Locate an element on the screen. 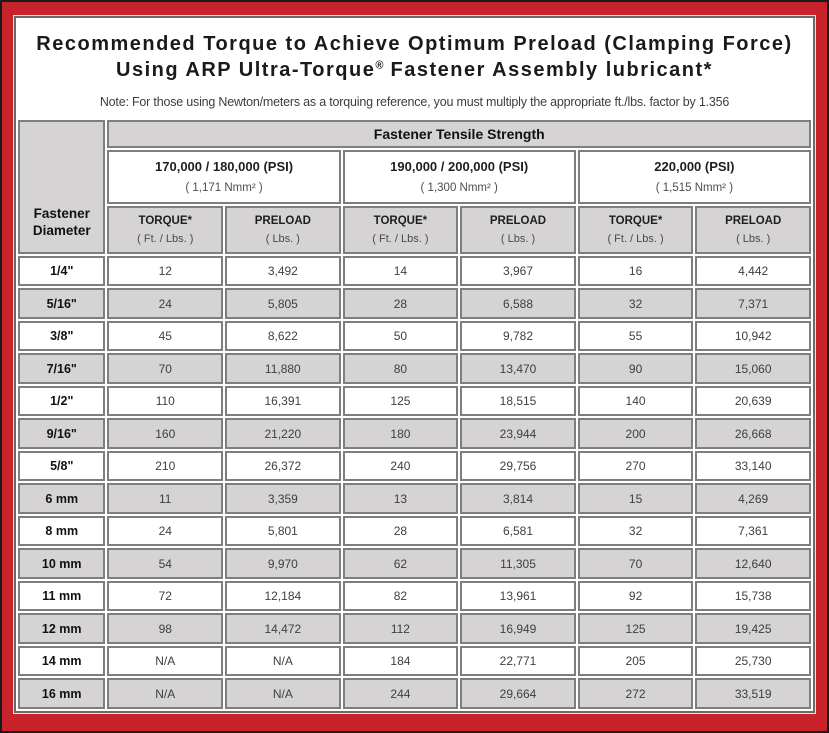  fastener-diameter-cell: 7/16" is located at coordinates (62, 368).